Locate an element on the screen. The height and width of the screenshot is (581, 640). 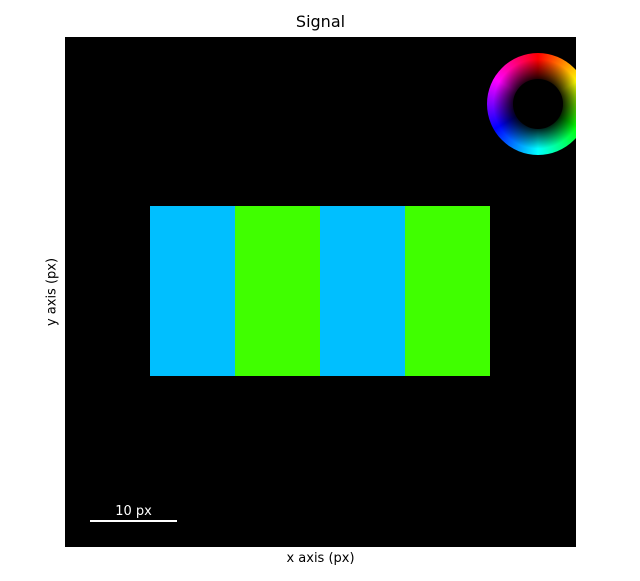
y-axis-label: y axis (px) is located at coordinates (52, 292).